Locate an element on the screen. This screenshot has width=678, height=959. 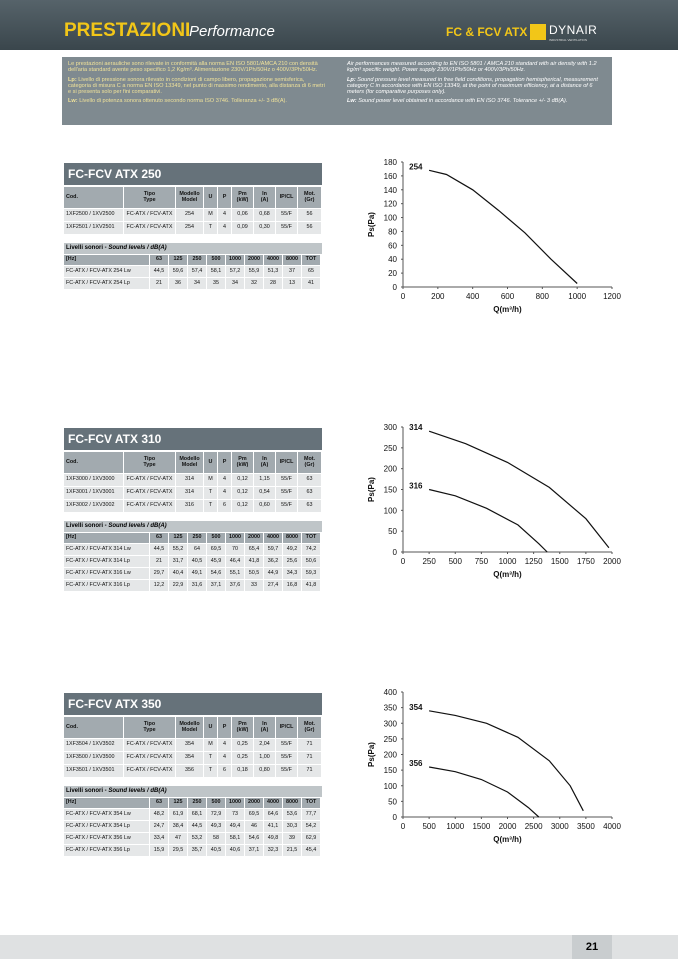
sound-cell: 37,1 is located at coordinates (216, 586).